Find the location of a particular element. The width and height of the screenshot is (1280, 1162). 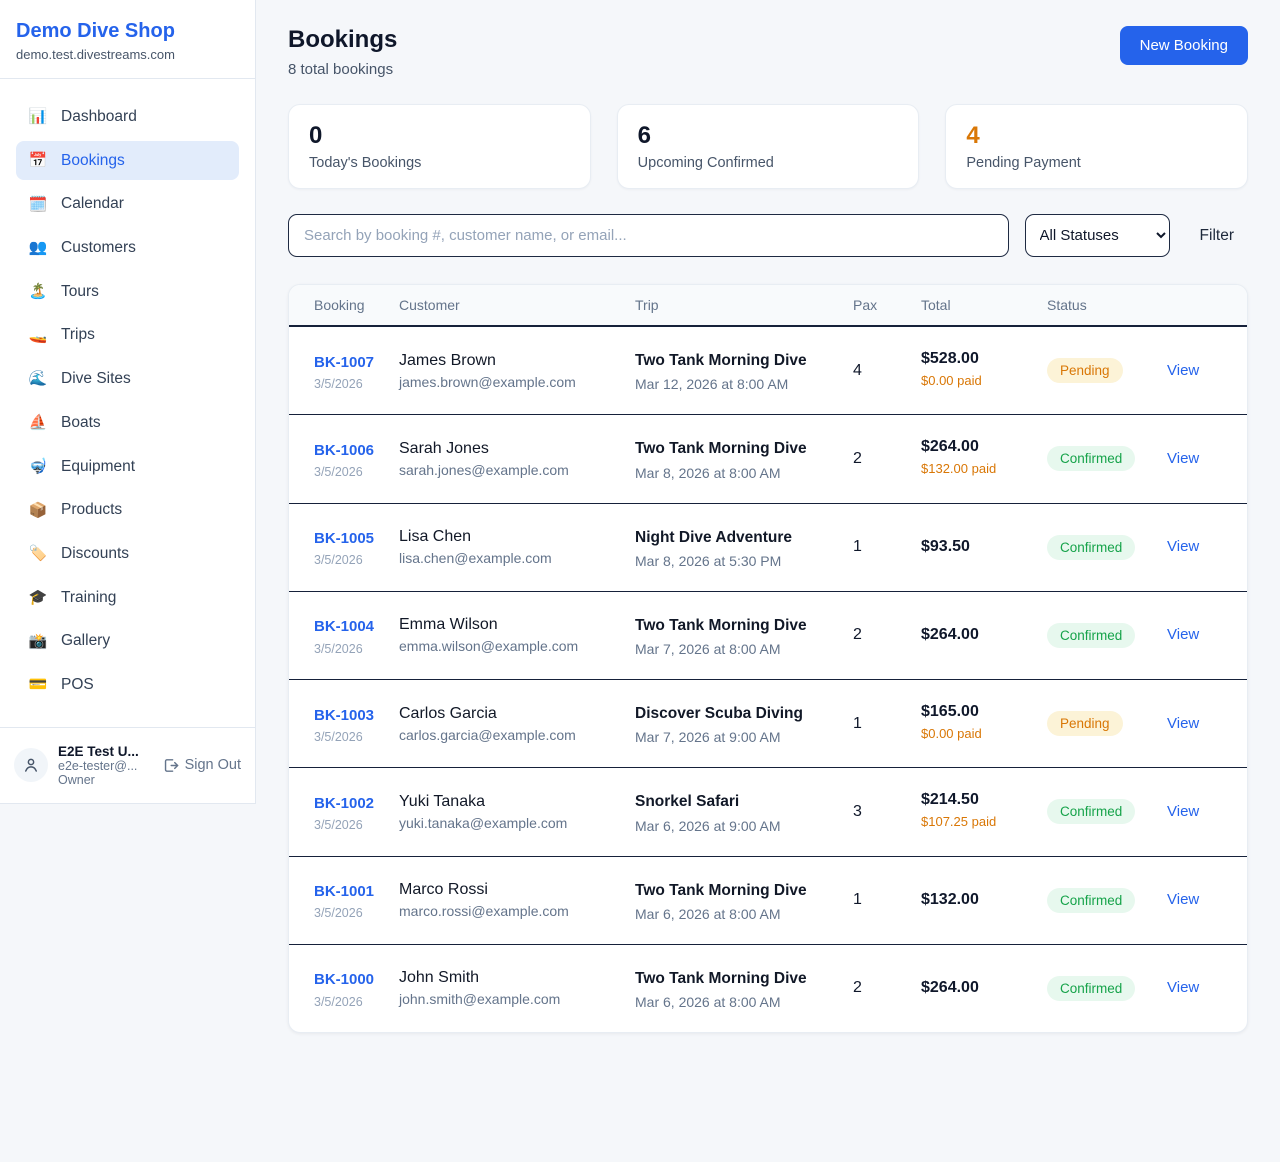

sidebar-item-label: Training is located at coordinates (89, 597).